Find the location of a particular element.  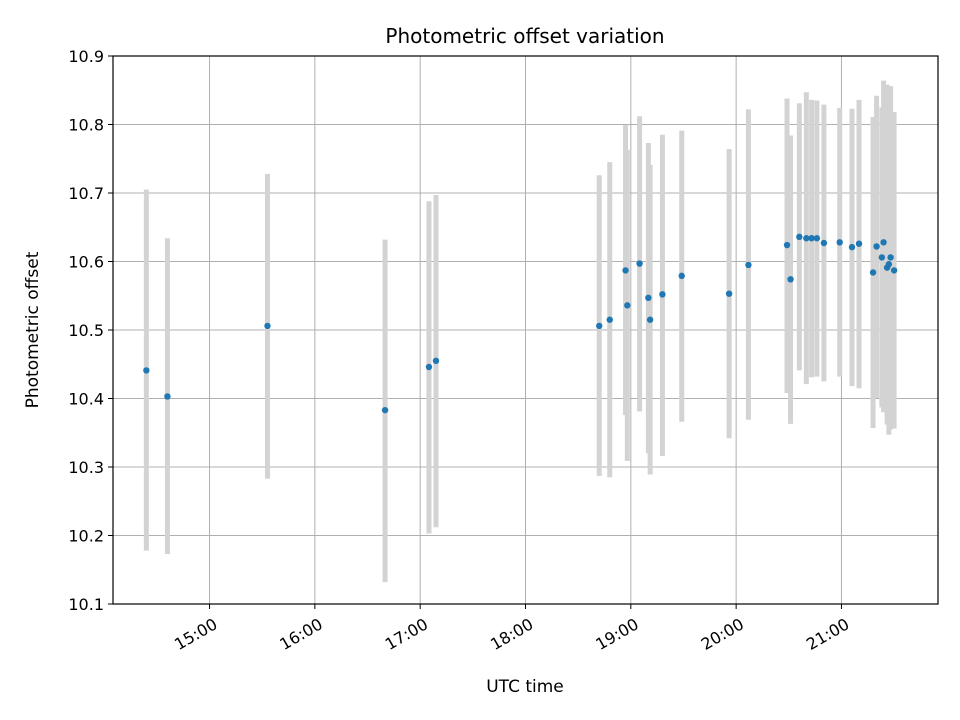

y-tick-label: 10.1 is located at coordinates (86, 604).